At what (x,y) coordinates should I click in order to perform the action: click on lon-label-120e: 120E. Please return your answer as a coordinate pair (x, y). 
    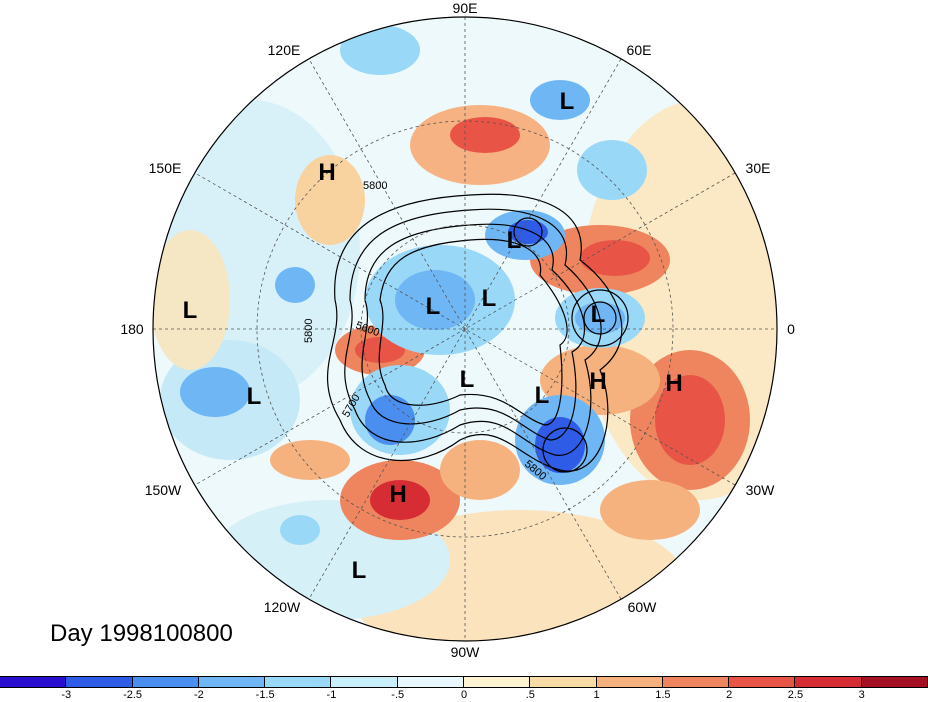
    Looking at the image, I should click on (284, 50).